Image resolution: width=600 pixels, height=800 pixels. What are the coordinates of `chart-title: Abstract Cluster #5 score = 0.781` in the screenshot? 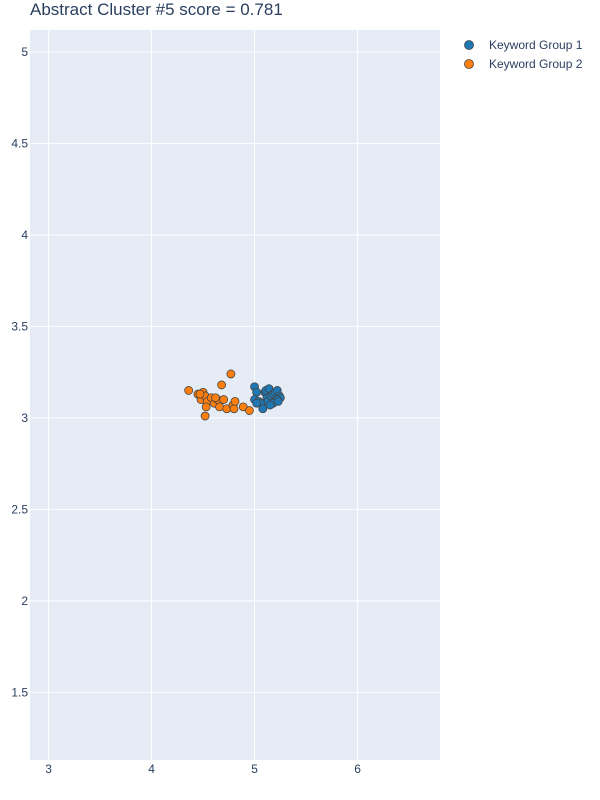 It's located at (156, 9).